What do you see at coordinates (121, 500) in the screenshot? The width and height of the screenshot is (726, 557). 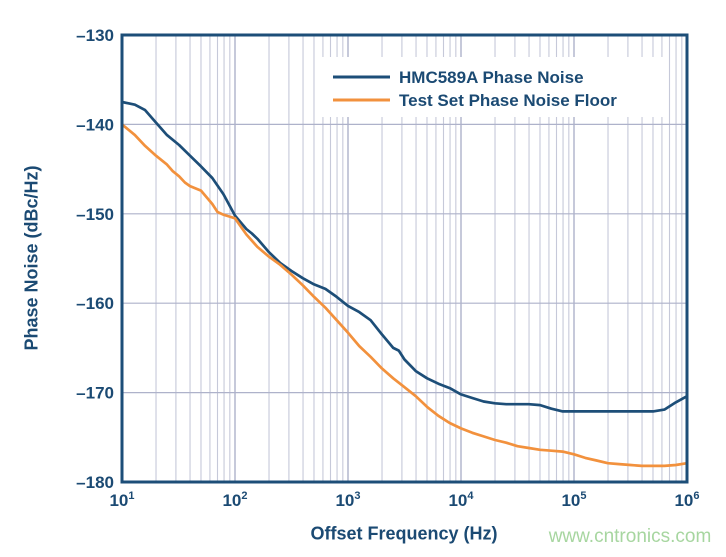 I see `x-tick-label: 10¹` at bounding box center [121, 500].